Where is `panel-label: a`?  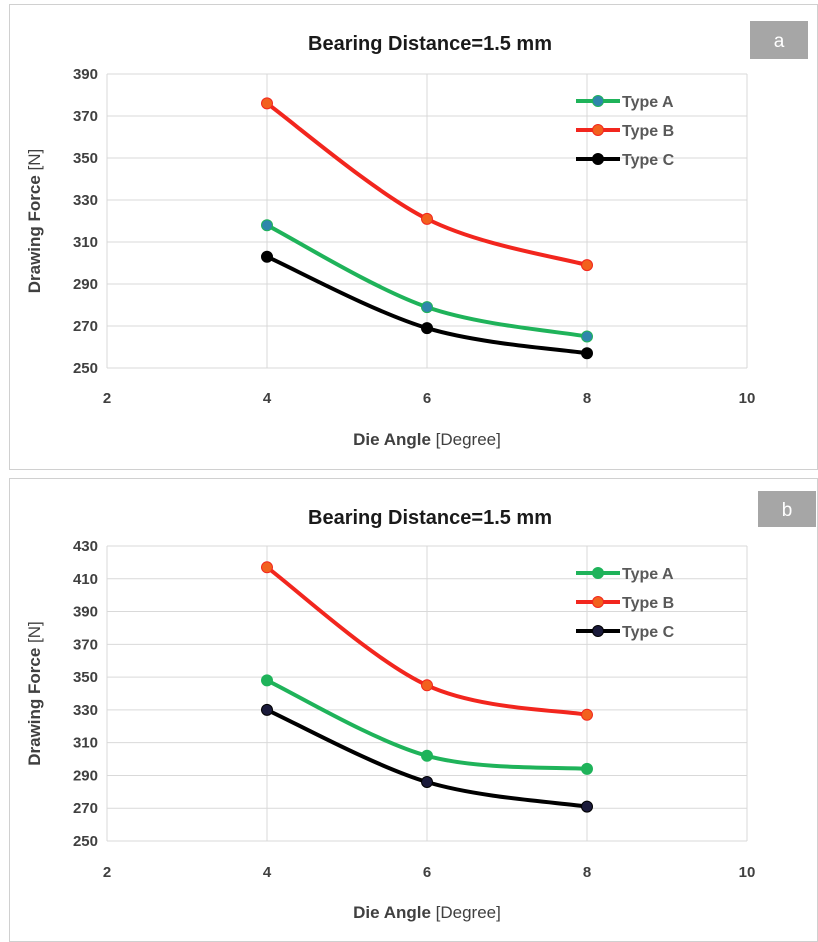 panel-label: a is located at coordinates (779, 41).